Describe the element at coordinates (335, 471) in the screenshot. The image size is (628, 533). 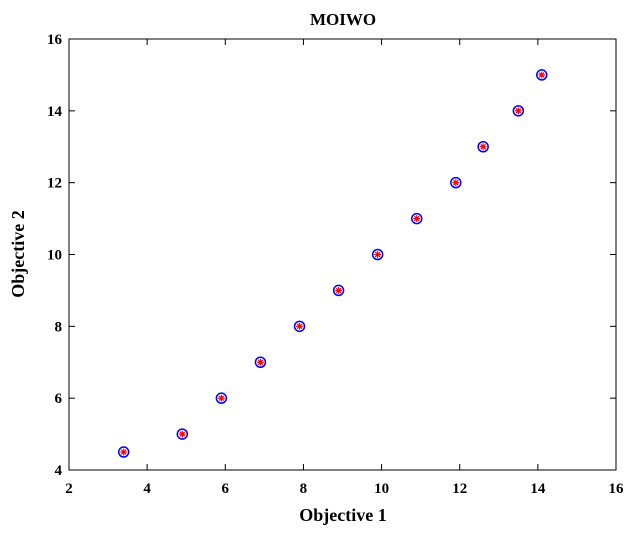
I see `y-tick: 4` at that location.